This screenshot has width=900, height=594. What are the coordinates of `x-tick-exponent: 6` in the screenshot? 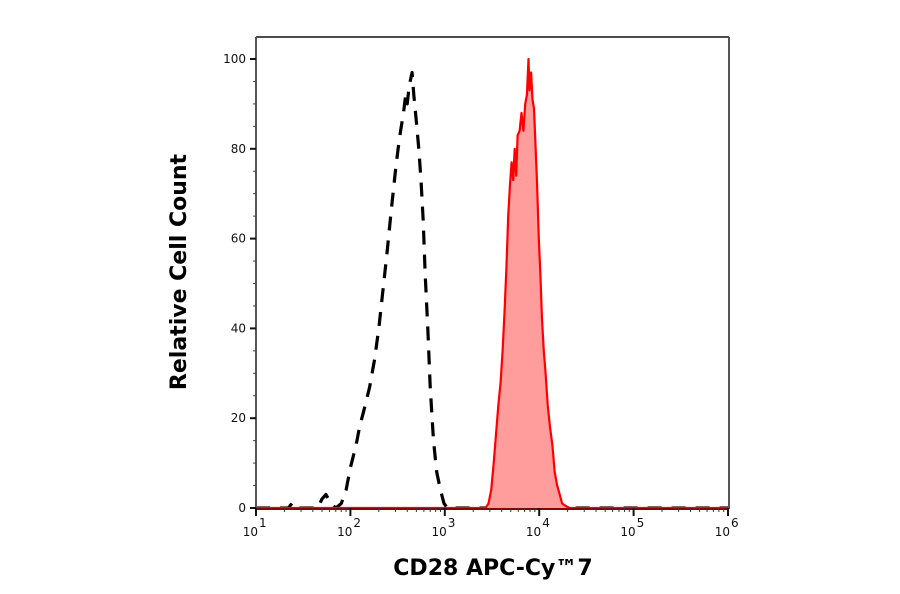 It's located at (735, 523).